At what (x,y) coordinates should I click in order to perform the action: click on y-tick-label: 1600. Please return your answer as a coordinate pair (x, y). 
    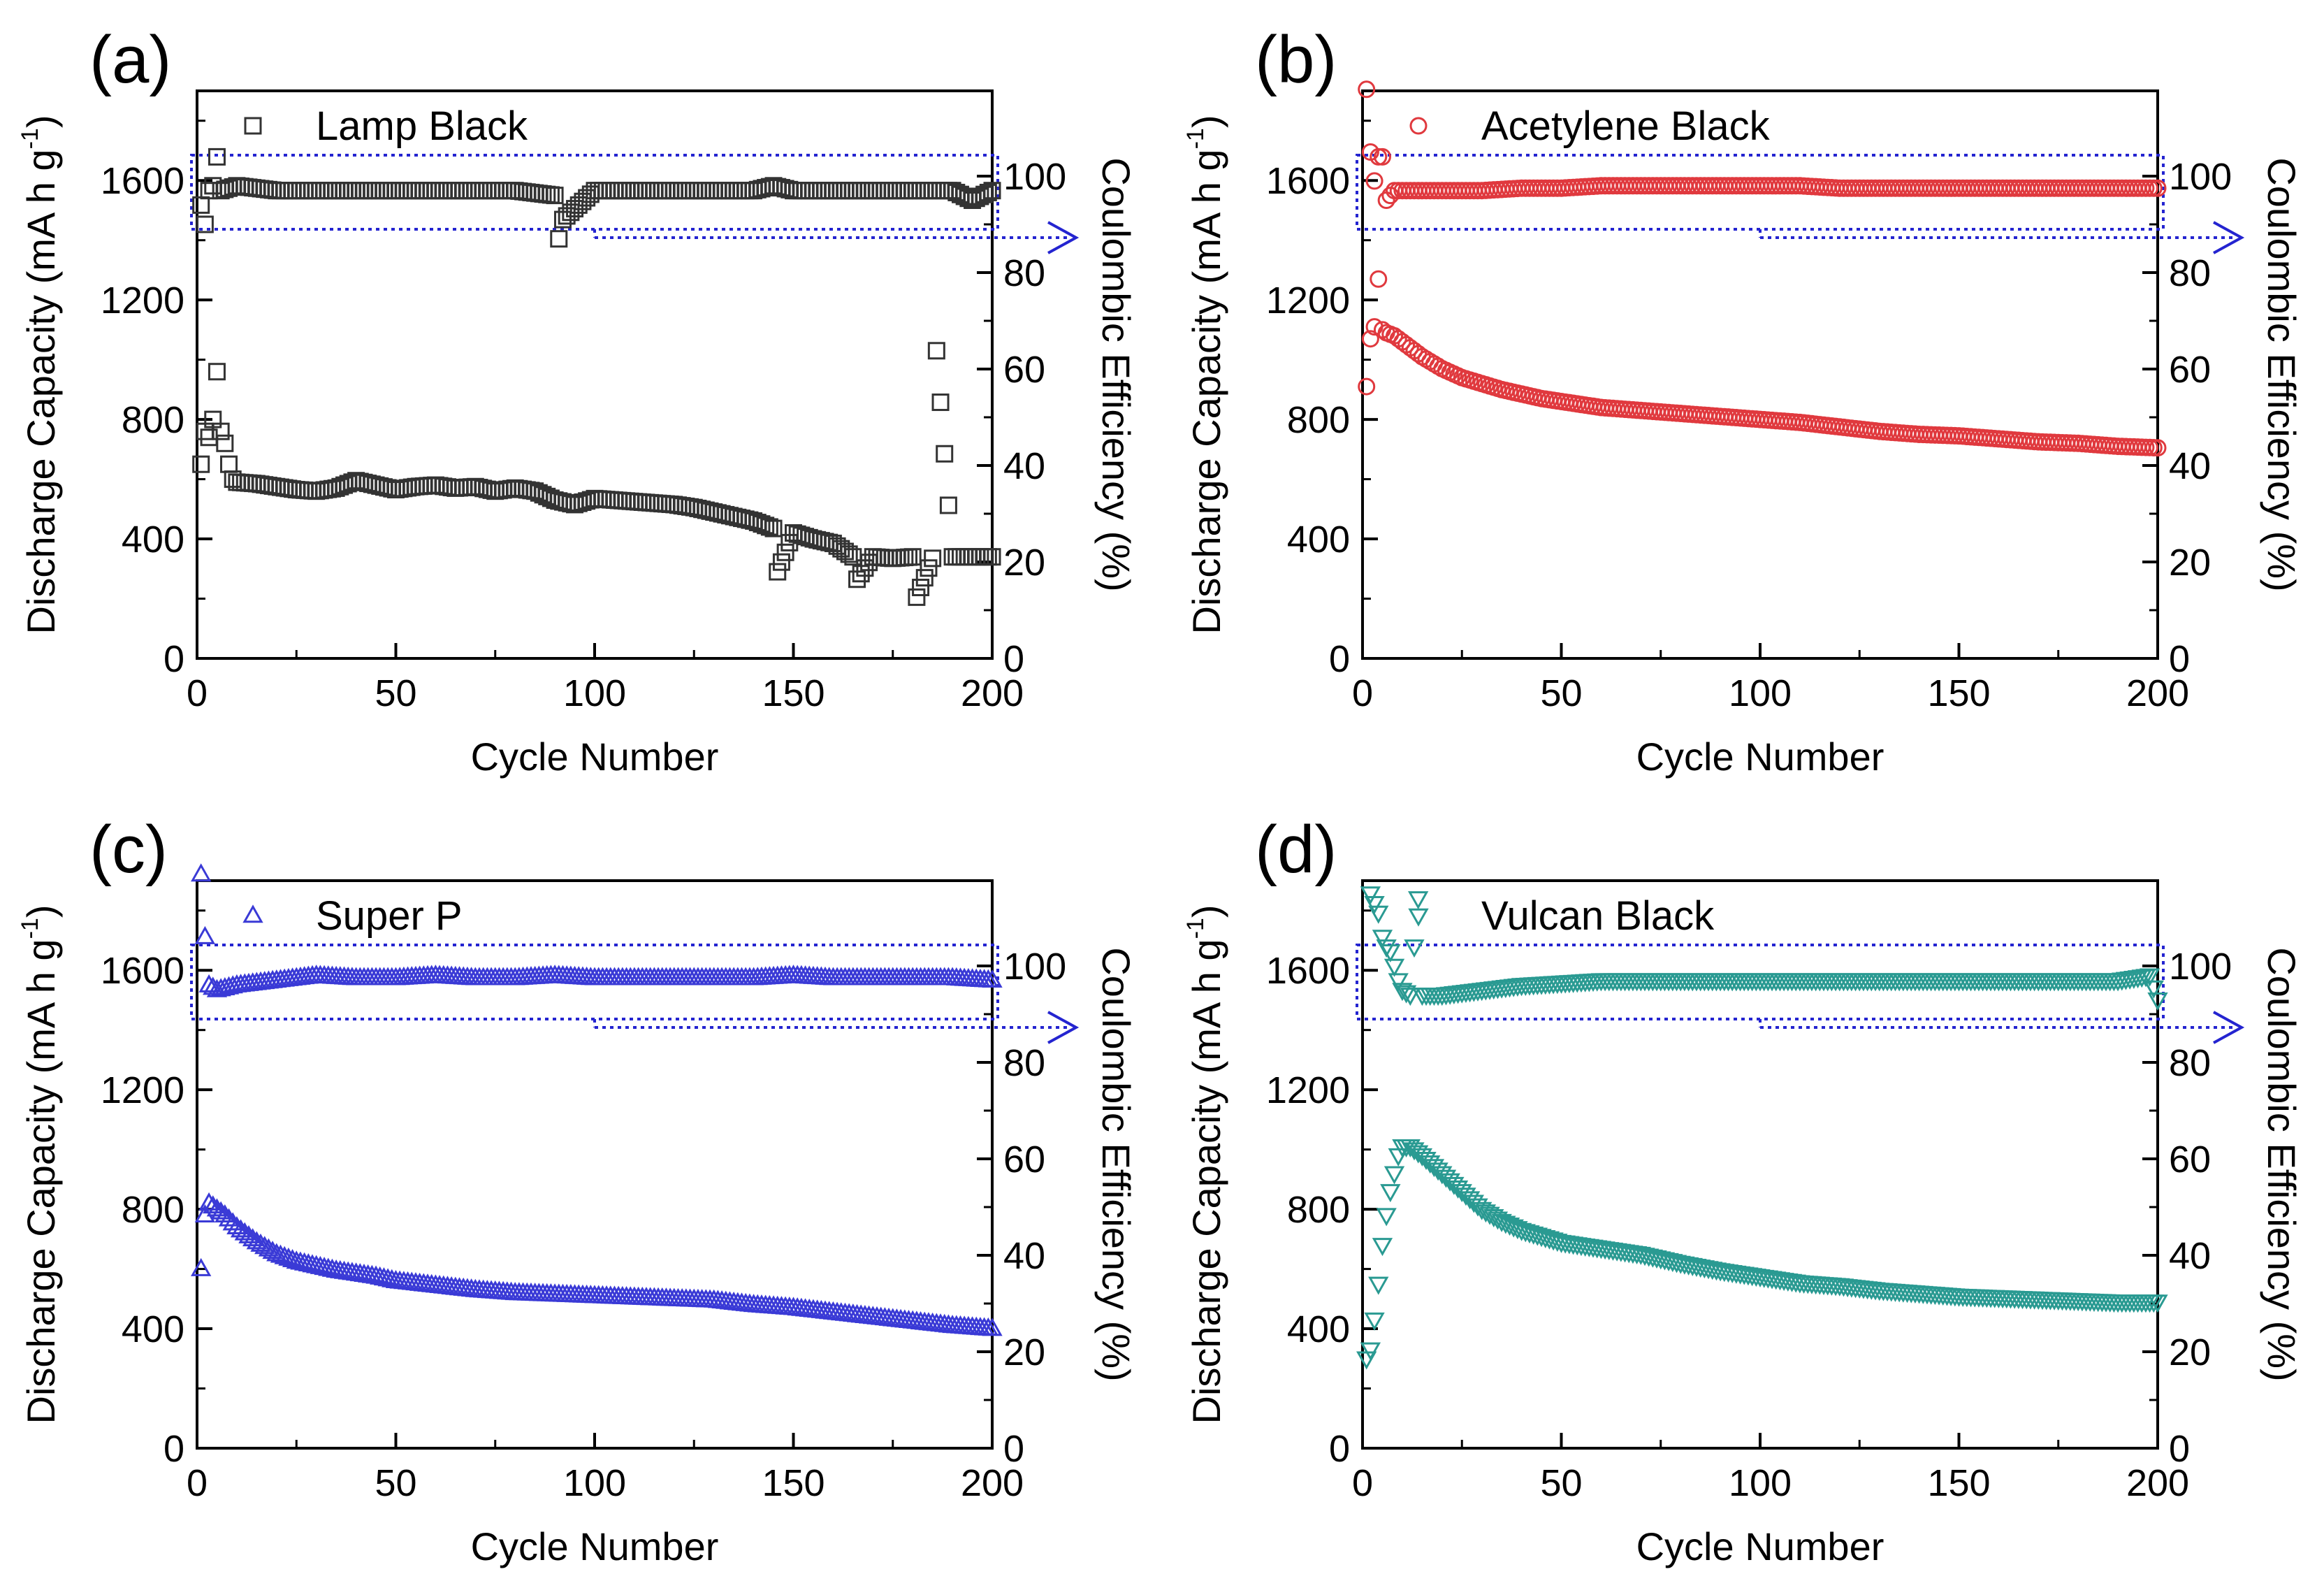
    Looking at the image, I should click on (1308, 181).